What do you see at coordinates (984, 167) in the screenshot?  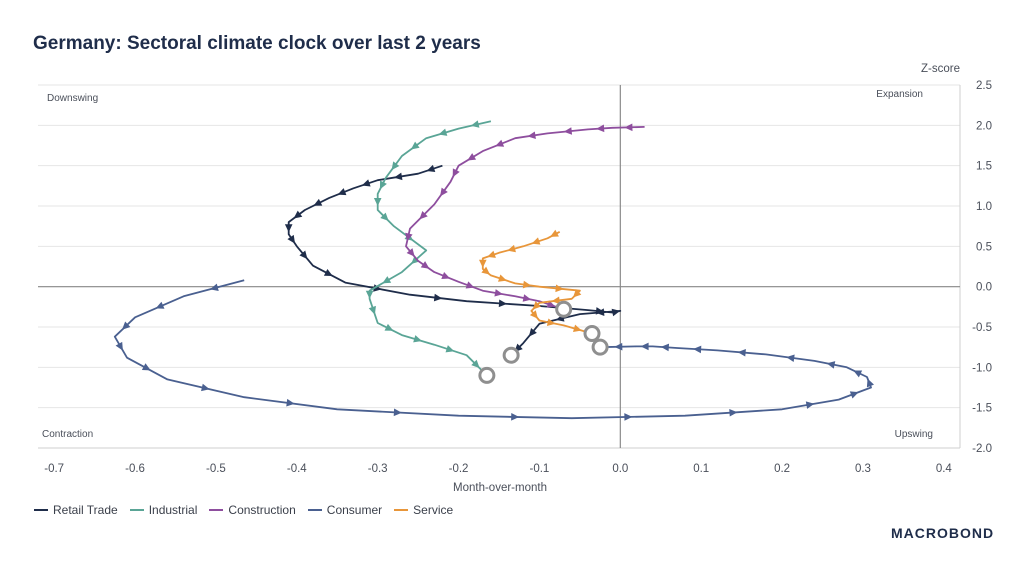 I see `y-tick-label: 1.5` at bounding box center [984, 167].